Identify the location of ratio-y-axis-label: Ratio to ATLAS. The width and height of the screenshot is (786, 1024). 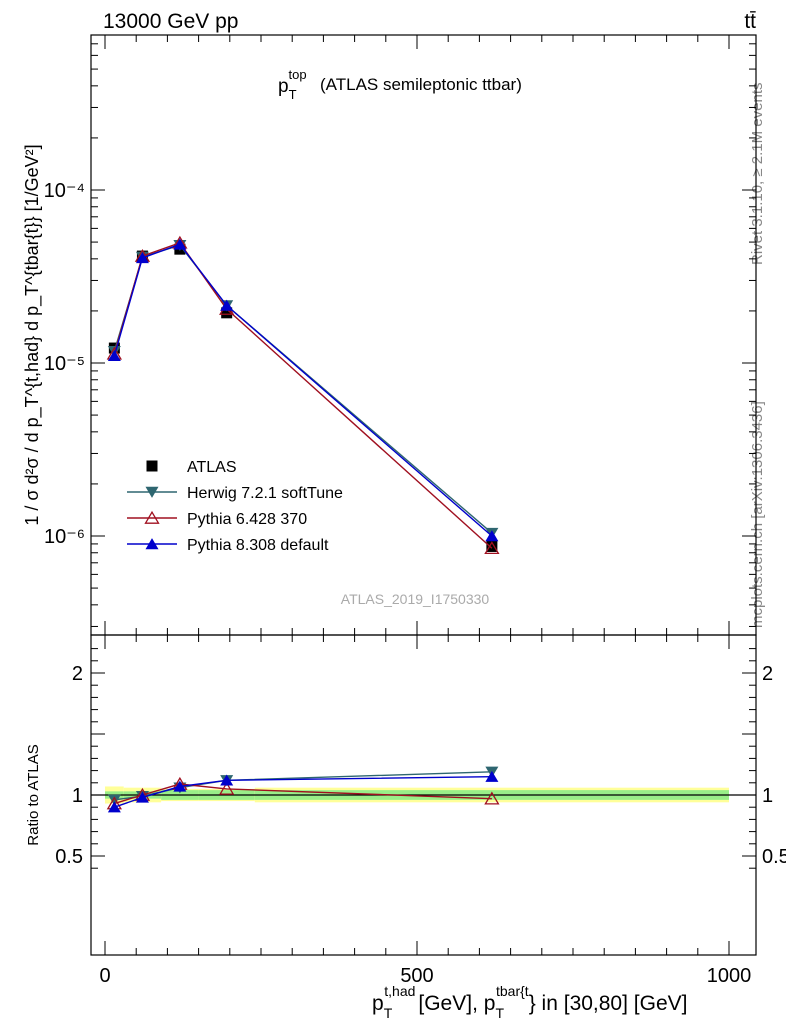
(33, 794).